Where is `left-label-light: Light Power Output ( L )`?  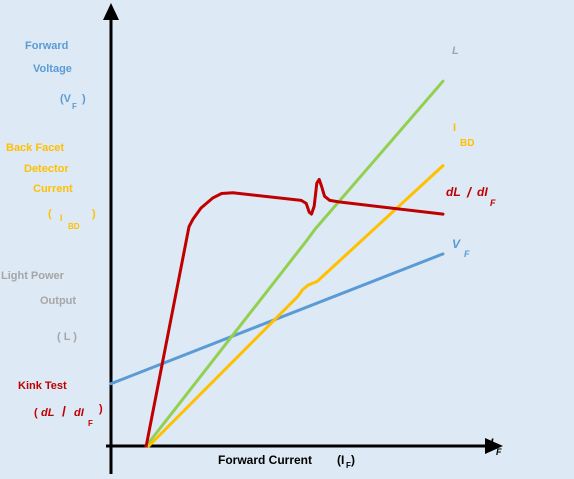 left-label-light: Light Power Output ( L ) is located at coordinates (39, 306).